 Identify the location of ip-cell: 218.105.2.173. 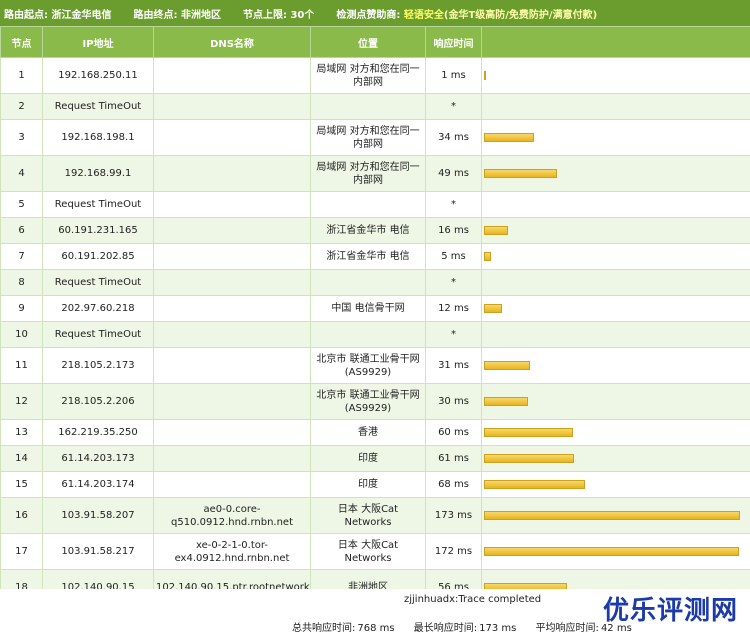
(98, 366).